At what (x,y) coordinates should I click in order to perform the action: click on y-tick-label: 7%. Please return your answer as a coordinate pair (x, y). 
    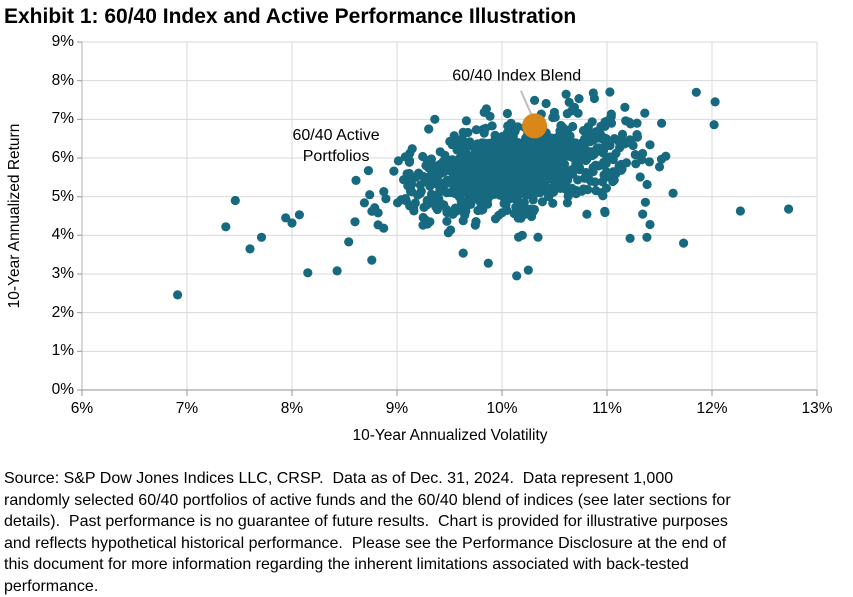
    Looking at the image, I should click on (51, 119).